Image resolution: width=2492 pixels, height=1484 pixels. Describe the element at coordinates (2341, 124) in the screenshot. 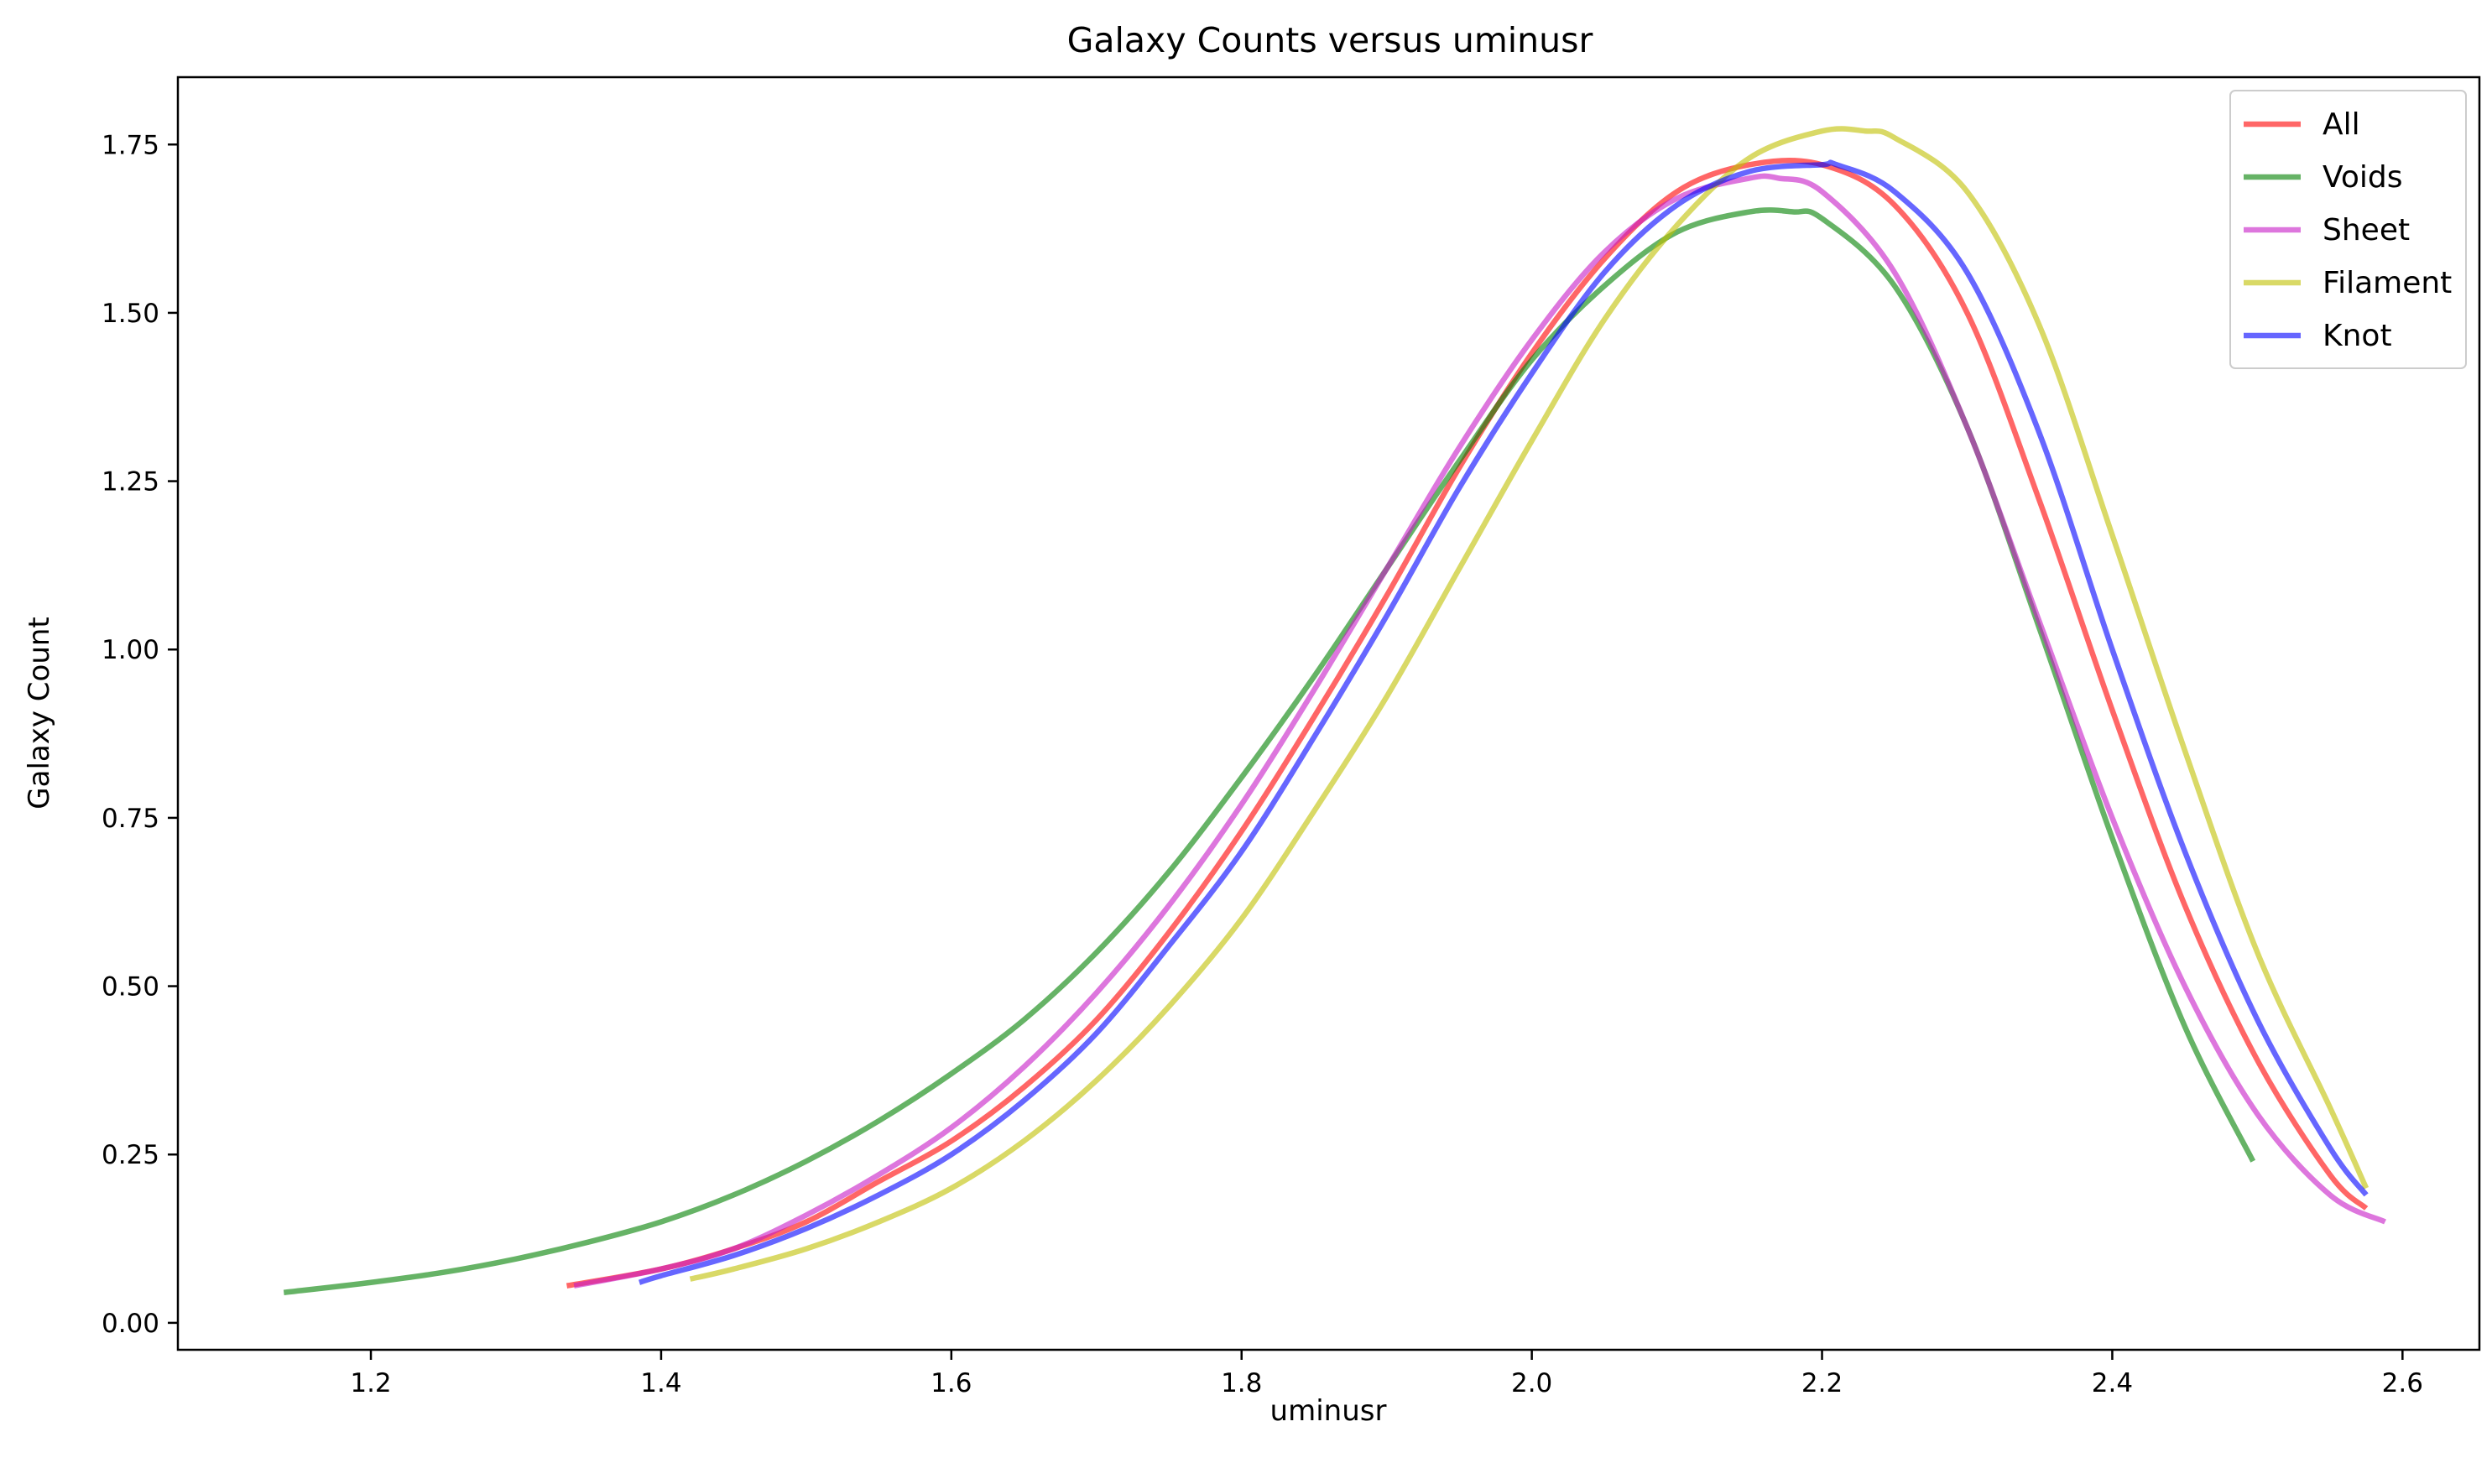

I see `legend-label: All` at that location.